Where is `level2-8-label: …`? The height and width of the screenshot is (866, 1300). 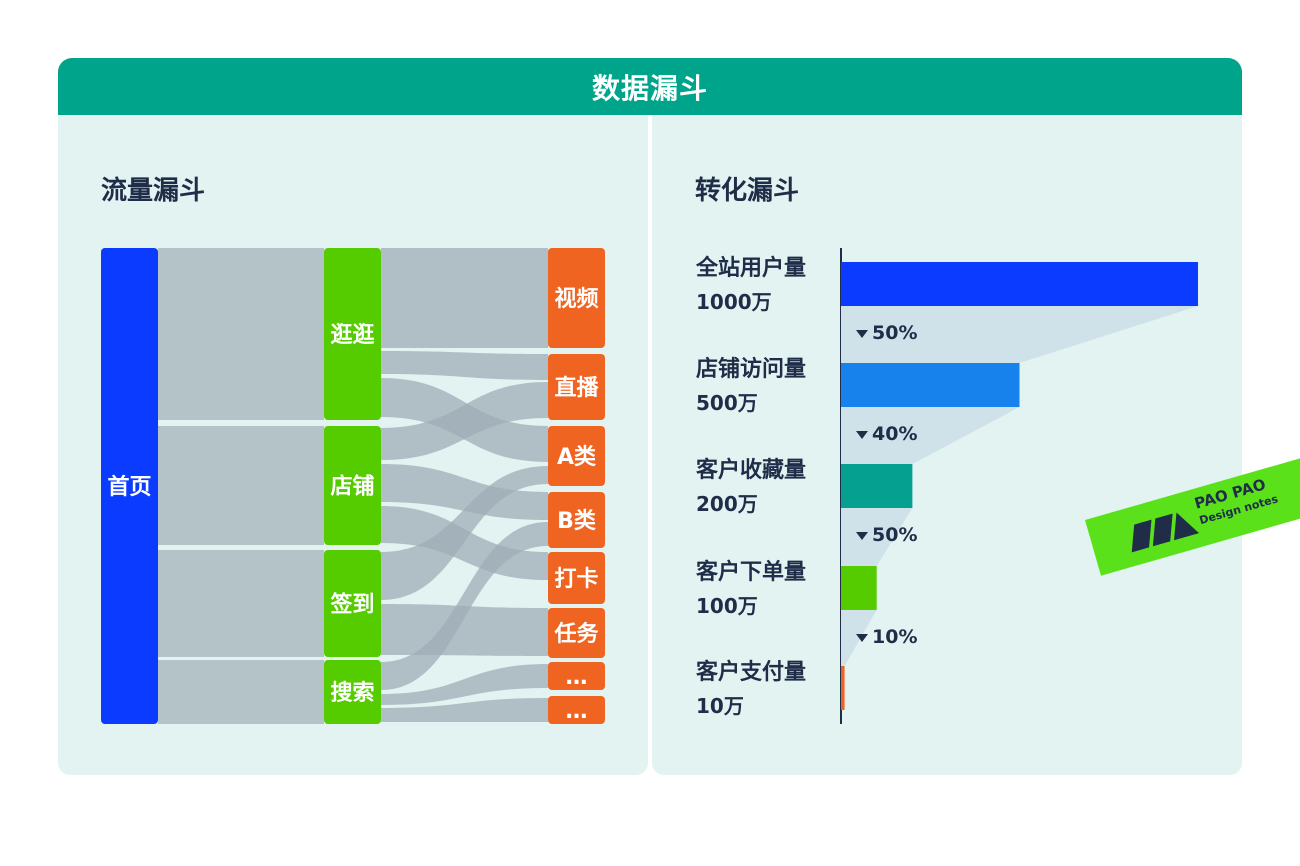 level2-8-label: … is located at coordinates (577, 711).